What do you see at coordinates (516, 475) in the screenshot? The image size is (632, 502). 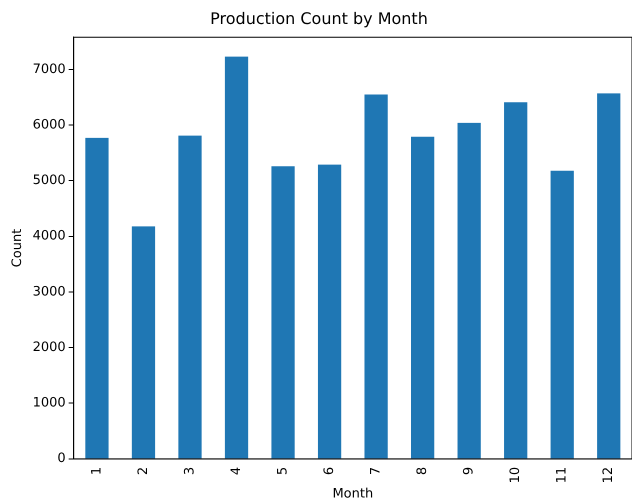 I see `x-tick-label: 10` at bounding box center [516, 475].